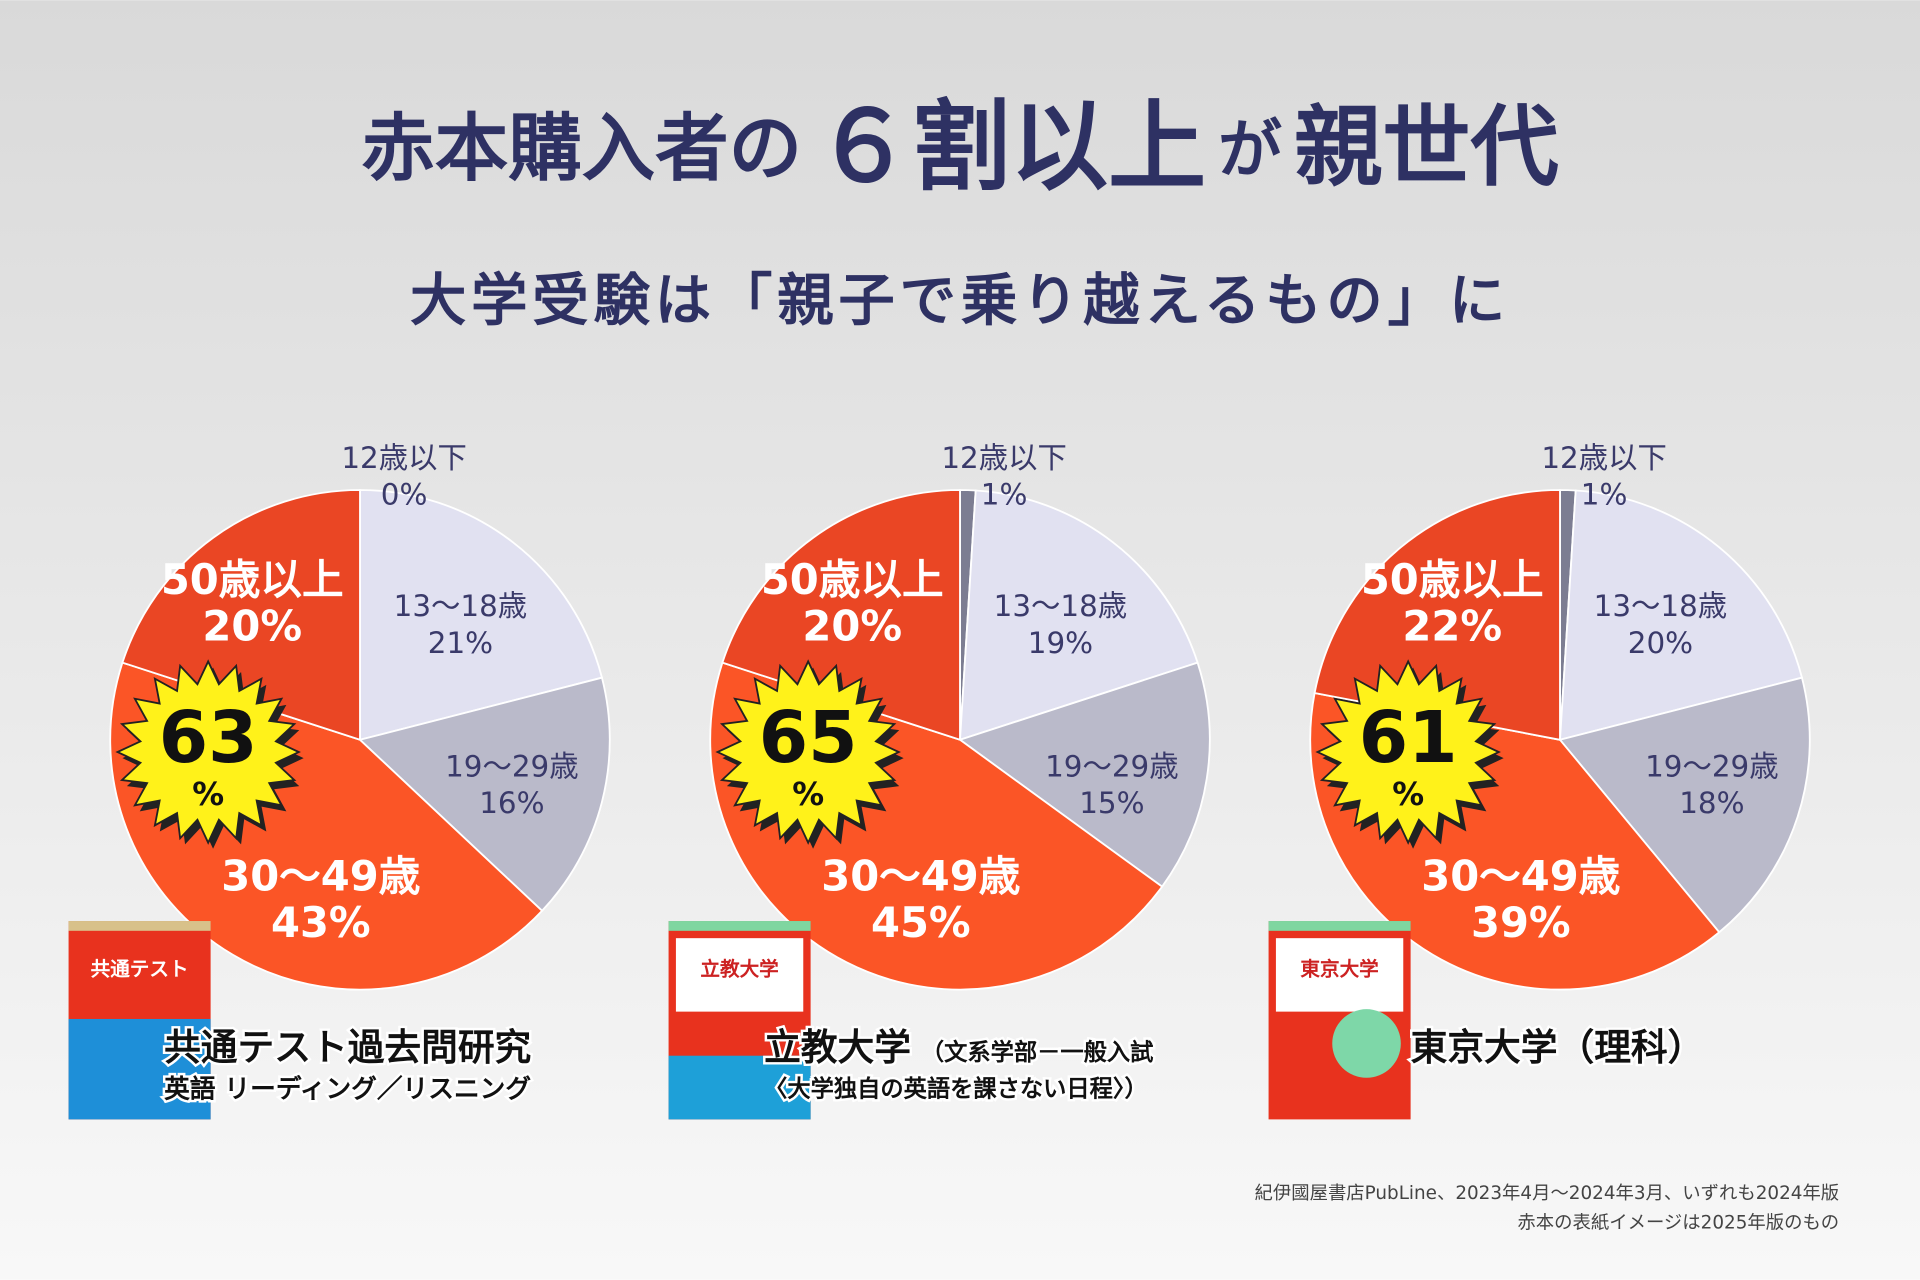  I want to click on book-cover-emblem, so click(1366, 1043).